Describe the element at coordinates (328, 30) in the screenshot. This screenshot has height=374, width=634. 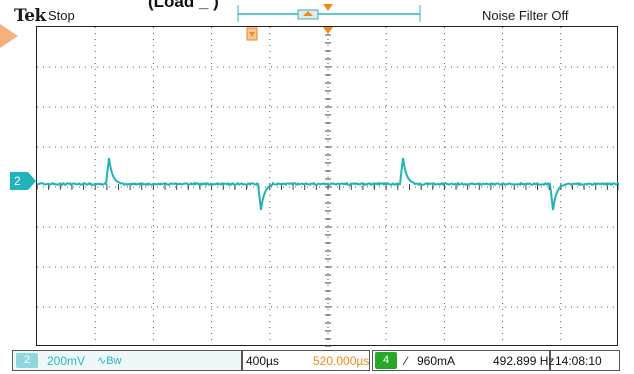
I see `horizontal-position-icon` at that location.